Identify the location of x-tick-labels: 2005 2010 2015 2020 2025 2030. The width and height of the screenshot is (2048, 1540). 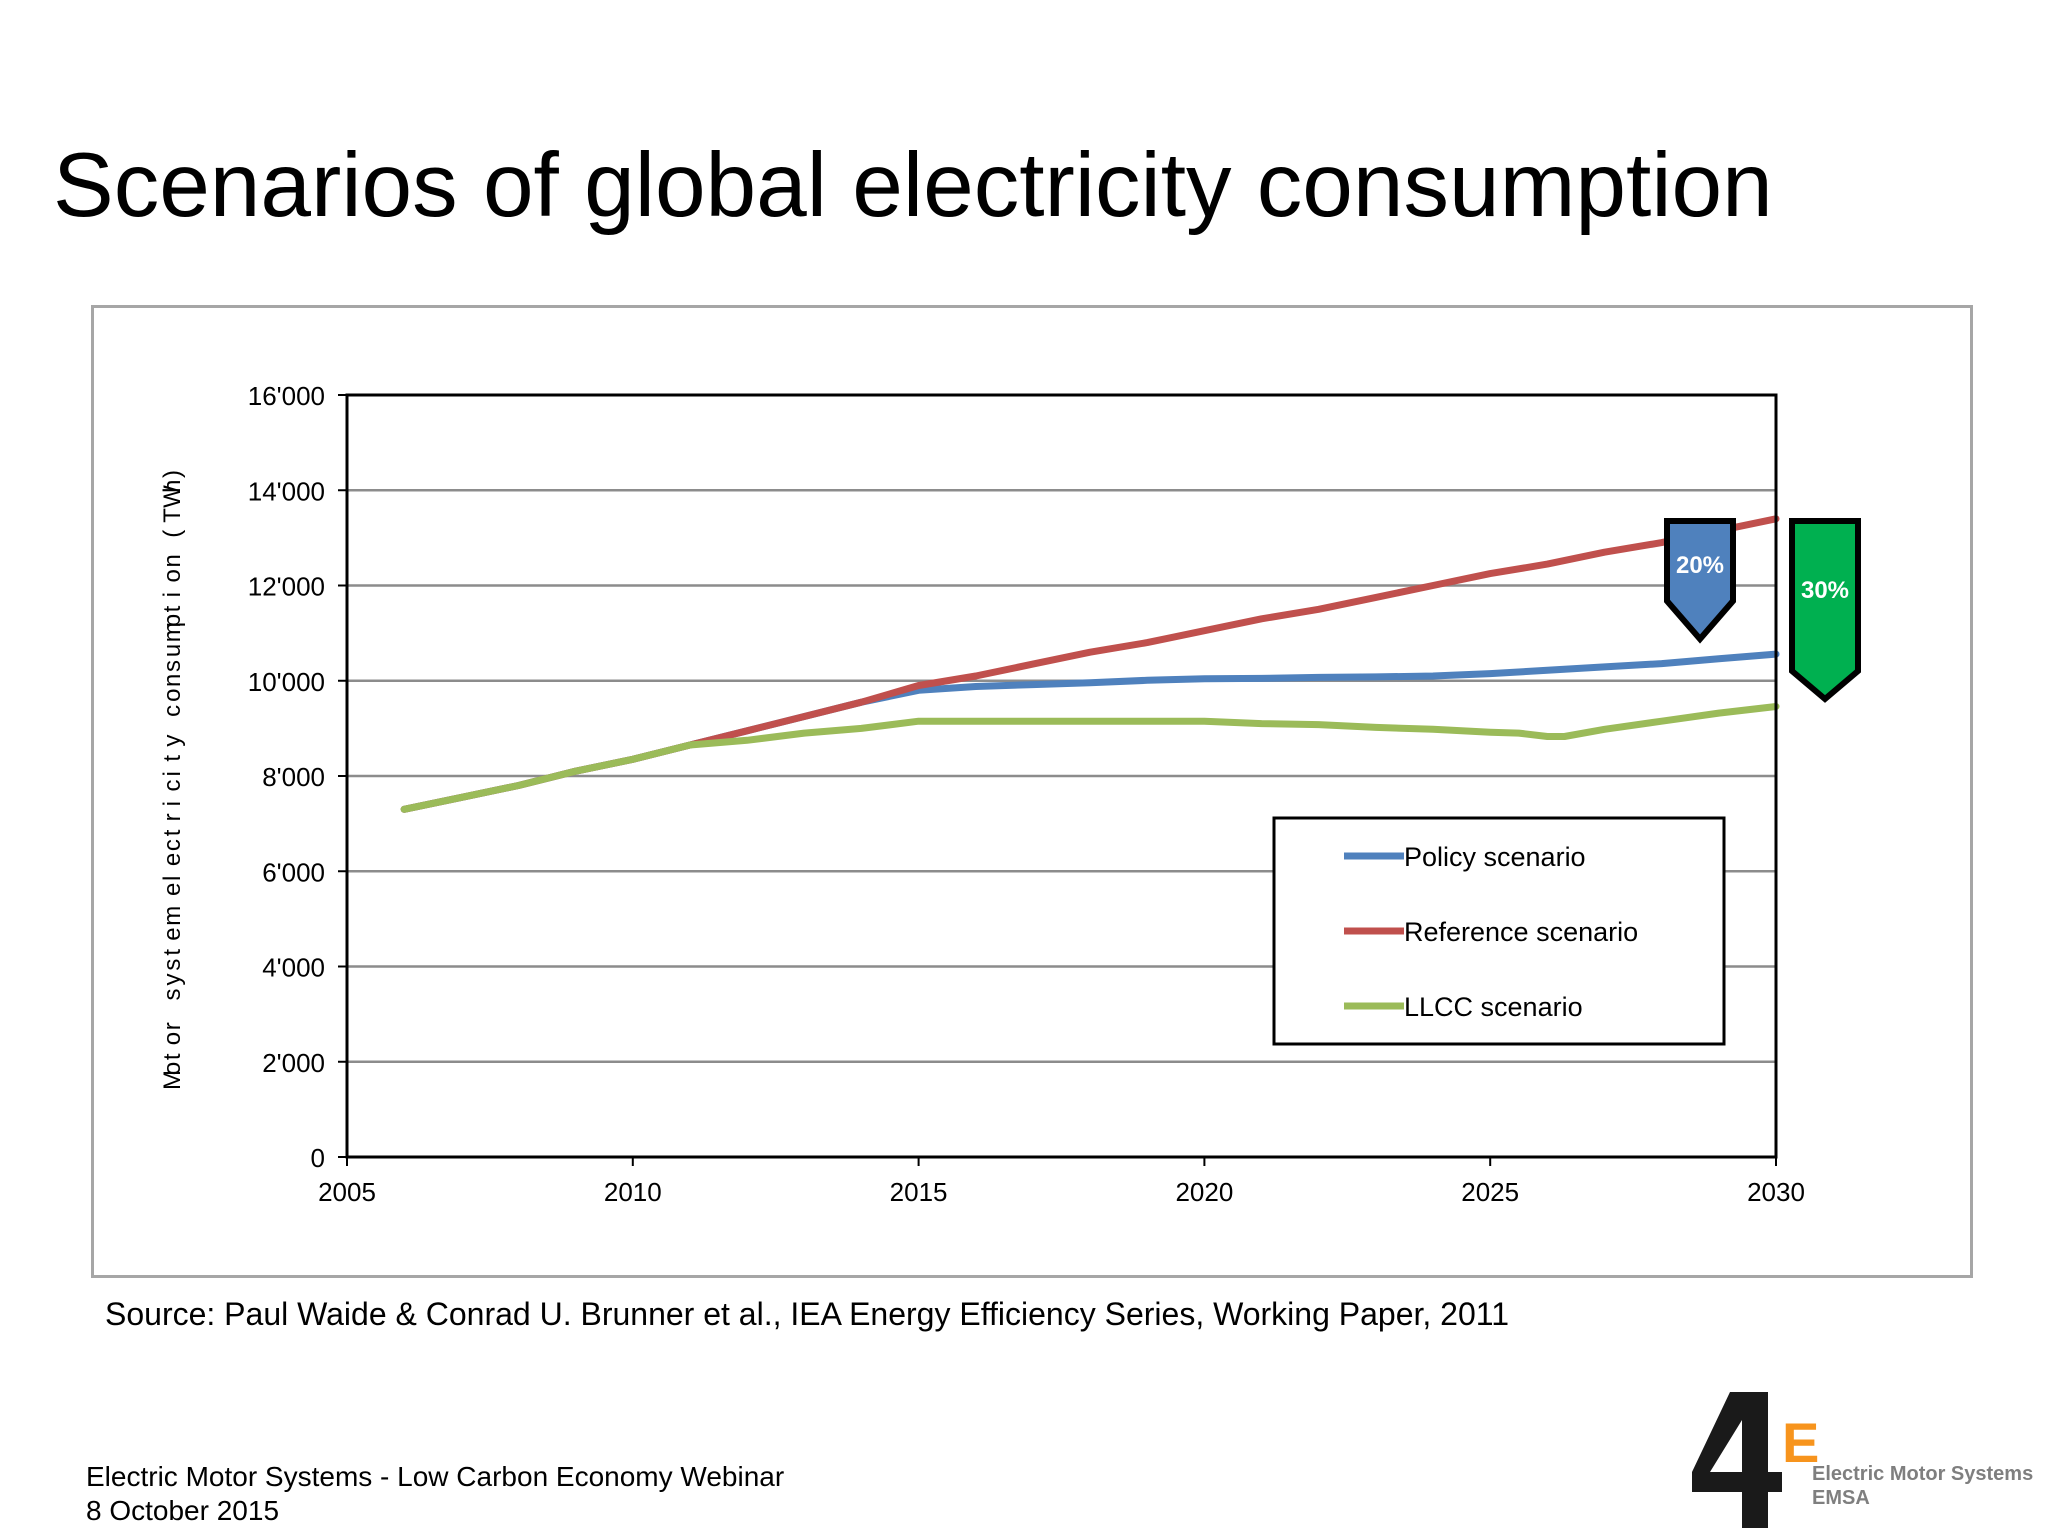
(1061, 1192).